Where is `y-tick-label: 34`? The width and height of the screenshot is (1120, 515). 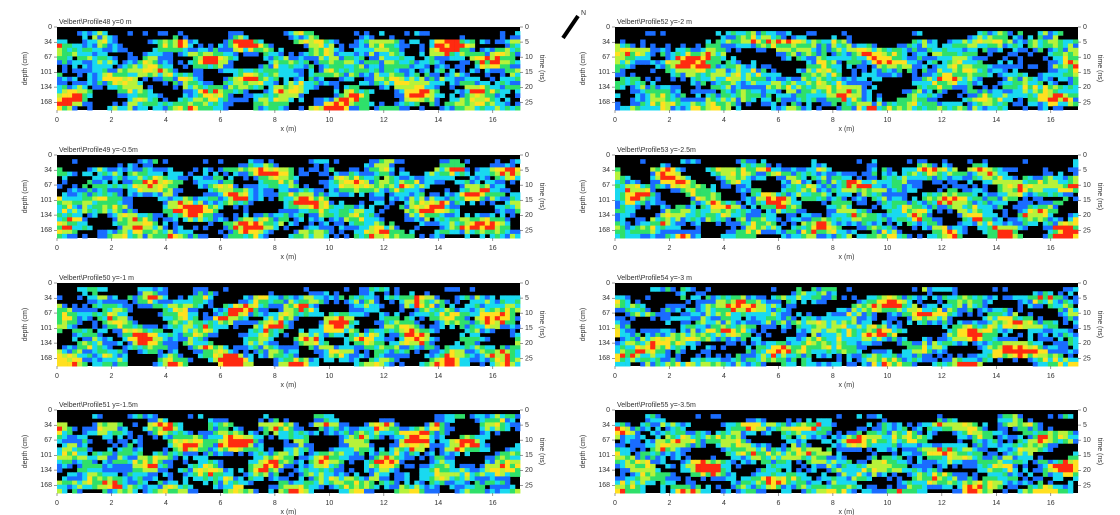 y-tick-label: 34 is located at coordinates (48, 42).